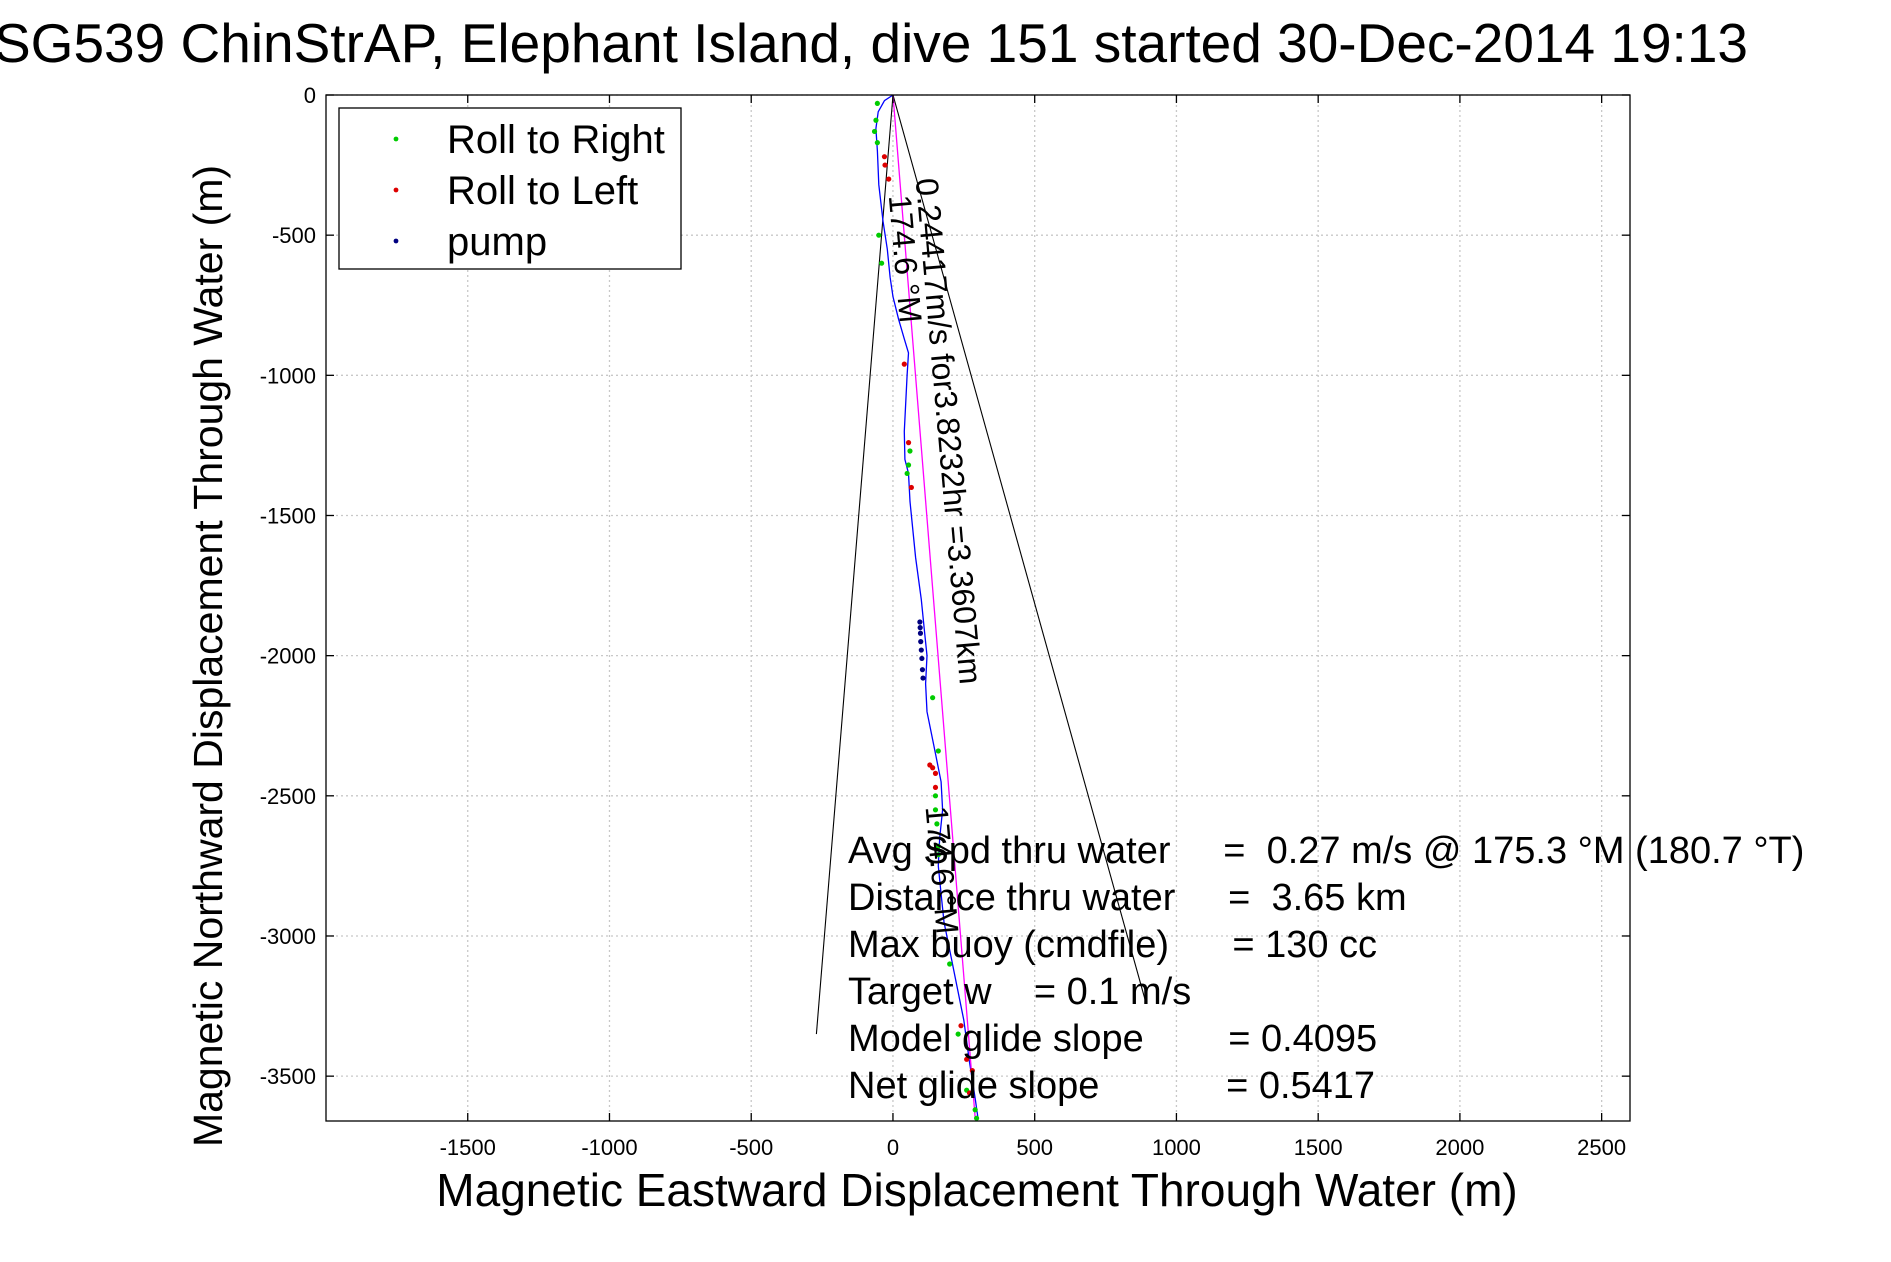 The image size is (1891, 1262). I want to click on x-tick-label: 0, so click(893, 1147).